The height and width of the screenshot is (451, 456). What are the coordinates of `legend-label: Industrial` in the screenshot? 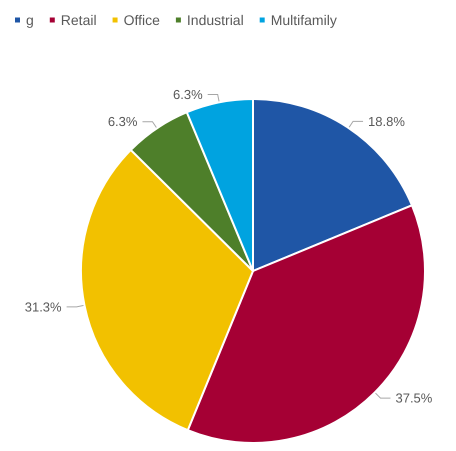 It's located at (215, 20).